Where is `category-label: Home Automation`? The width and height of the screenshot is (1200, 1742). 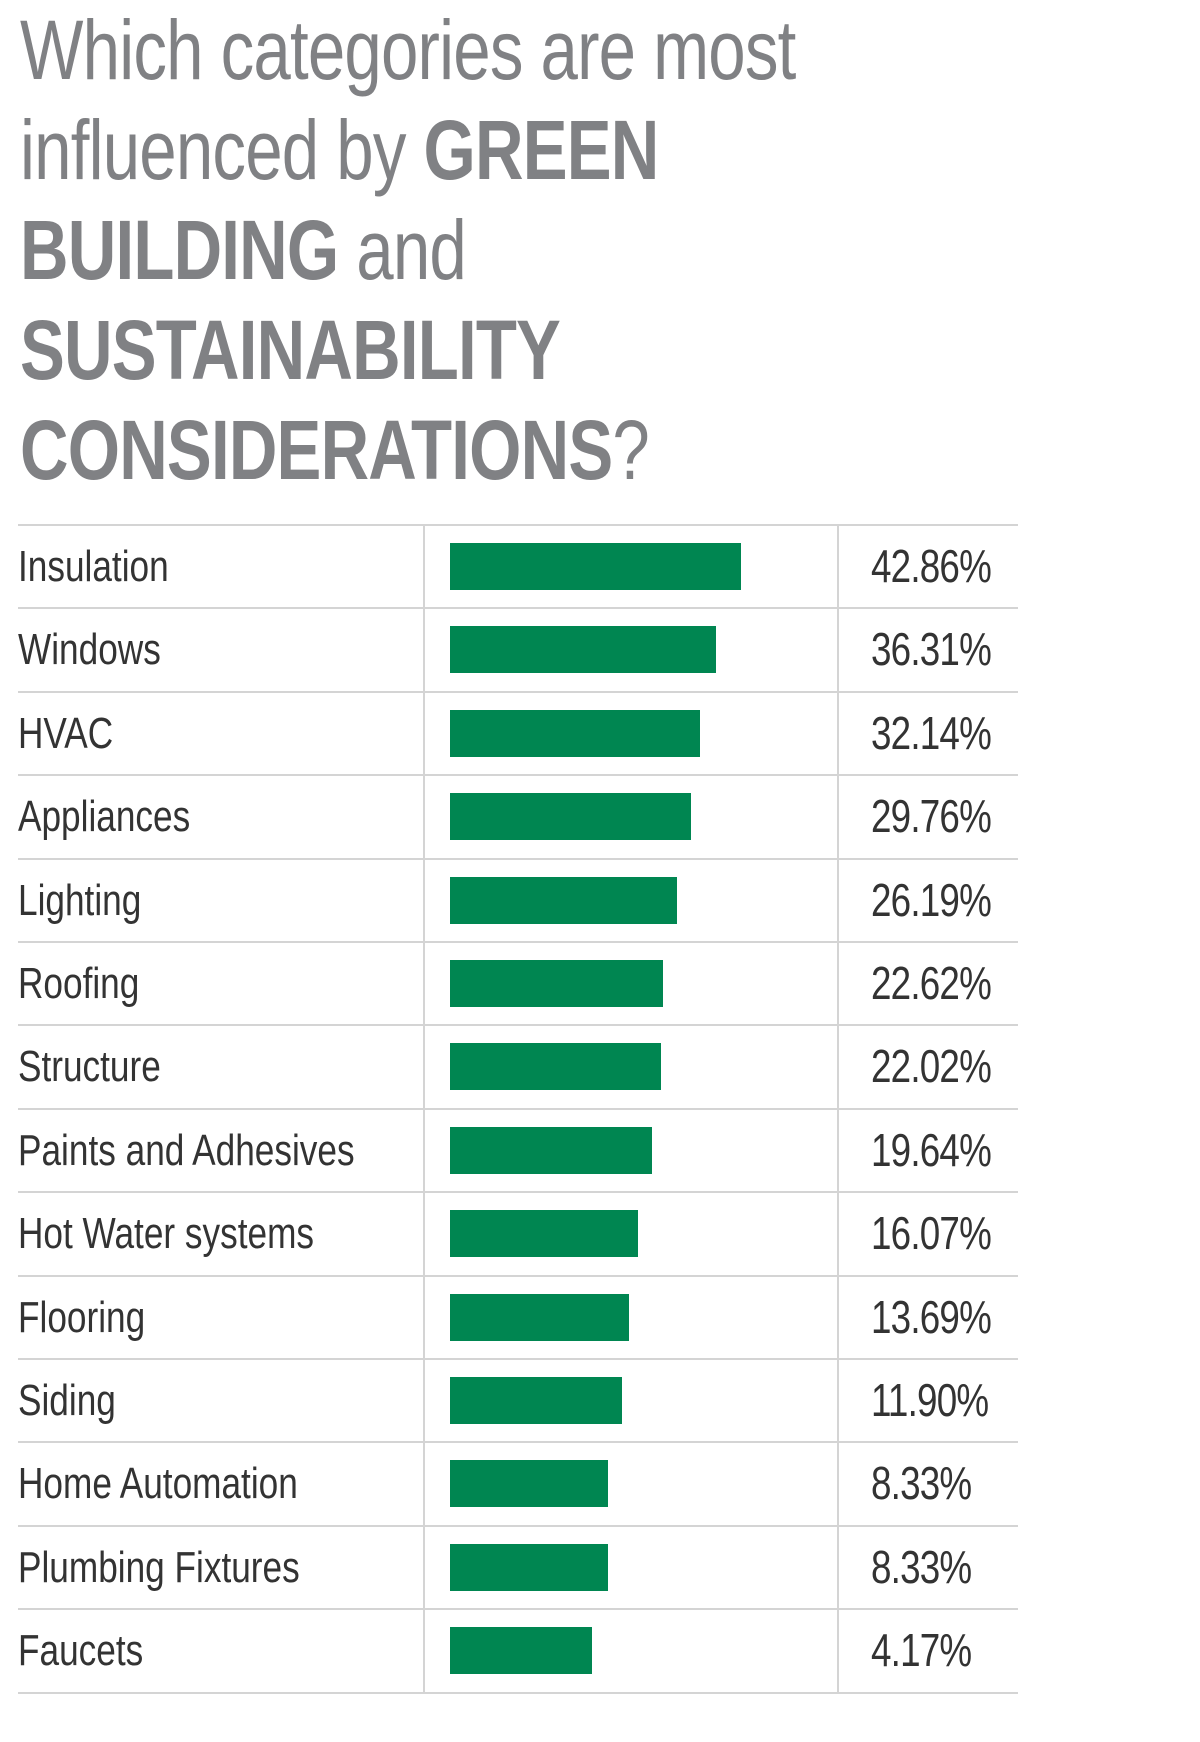 category-label: Home Automation is located at coordinates (158, 1484).